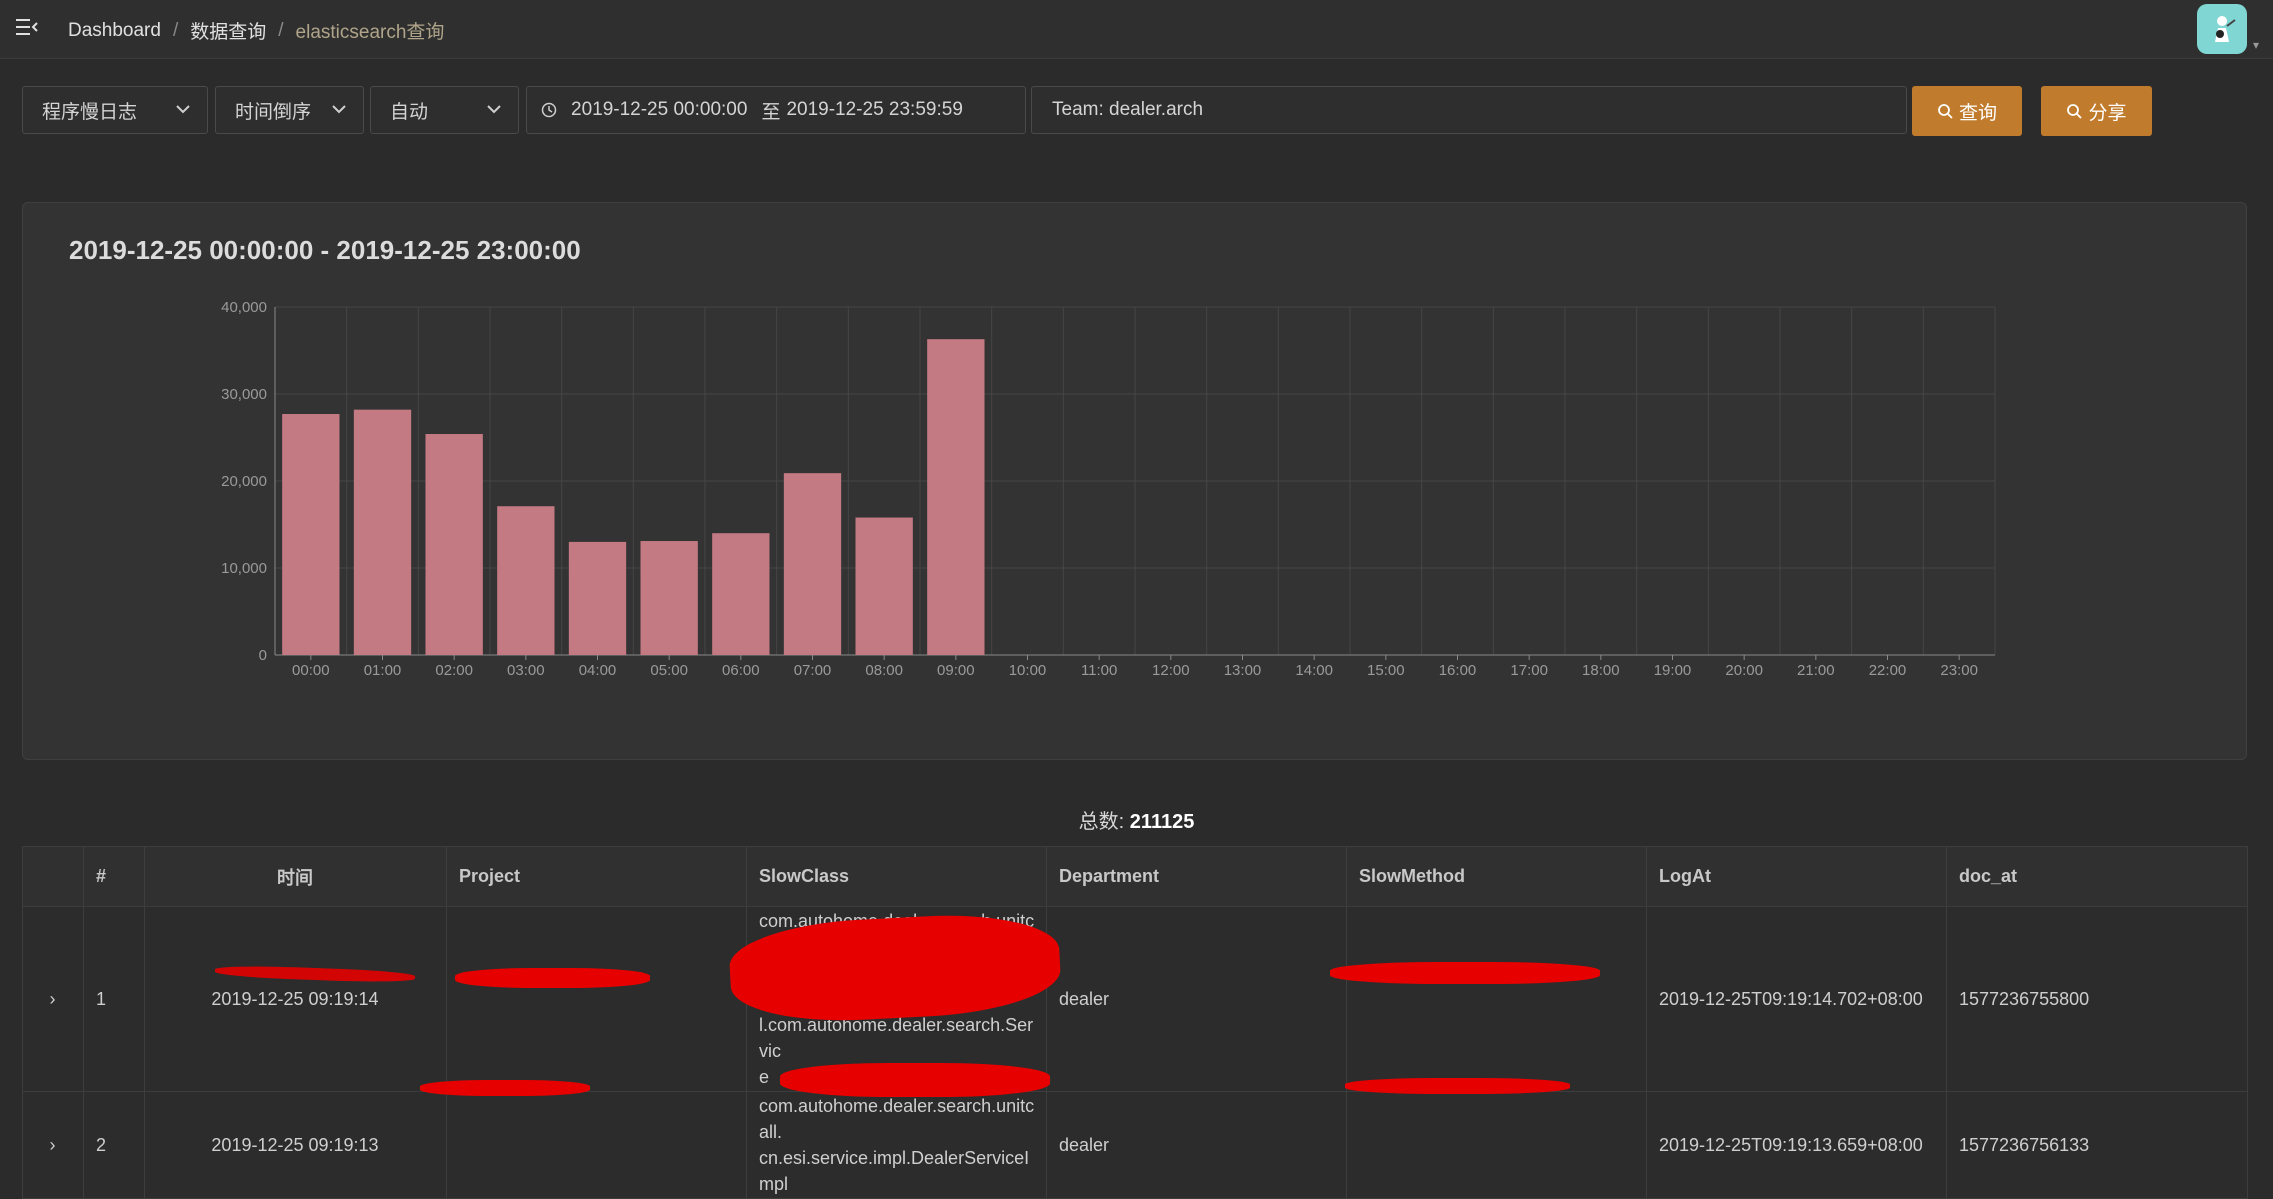  I want to click on x-tick-label: 06:00, so click(741, 670).